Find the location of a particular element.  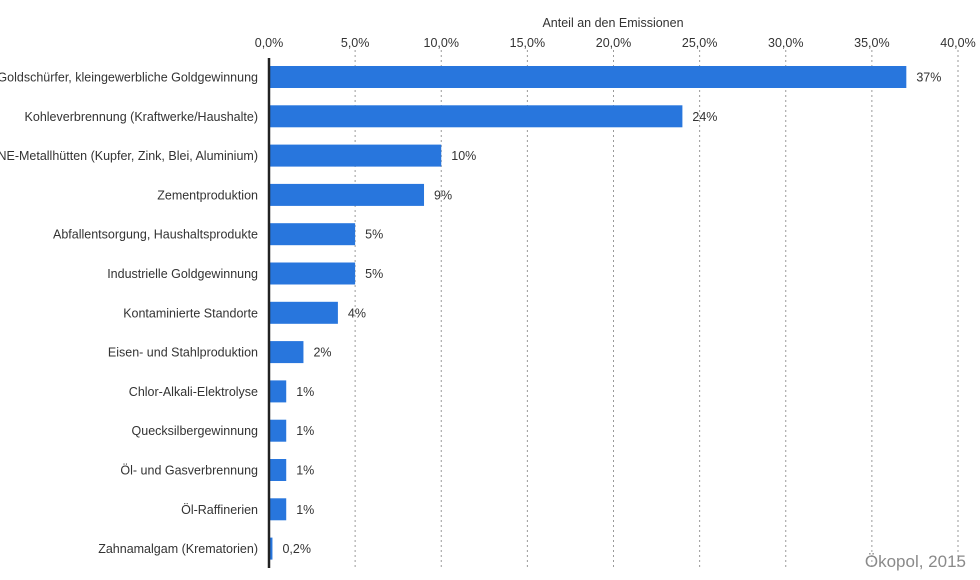

x-tick-label: 40,0% is located at coordinates (957, 43).